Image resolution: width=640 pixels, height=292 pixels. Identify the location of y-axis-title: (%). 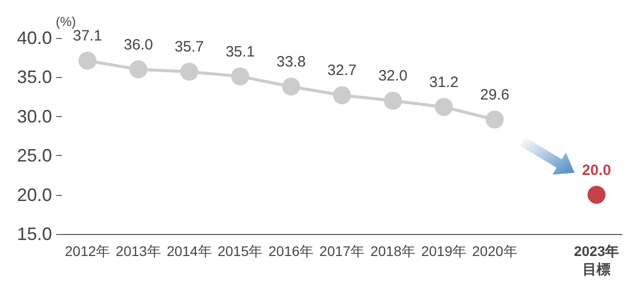
(66, 21).